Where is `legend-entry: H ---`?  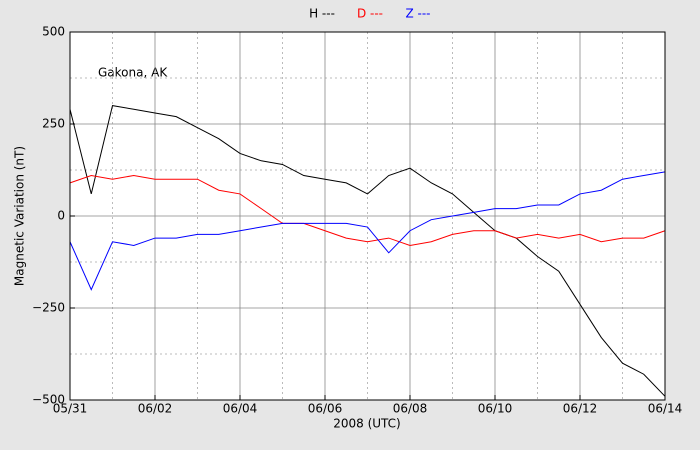
legend-entry: H --- is located at coordinates (322, 14).